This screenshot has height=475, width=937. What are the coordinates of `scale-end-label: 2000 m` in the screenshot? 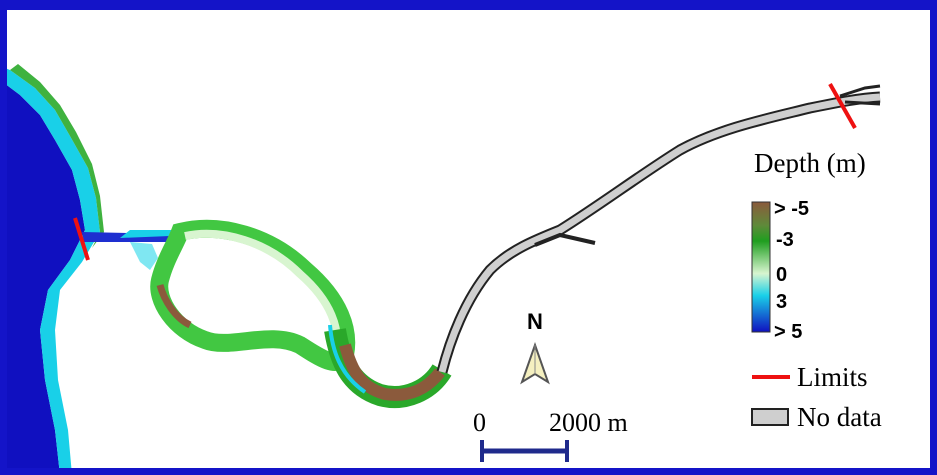 It's located at (588, 422).